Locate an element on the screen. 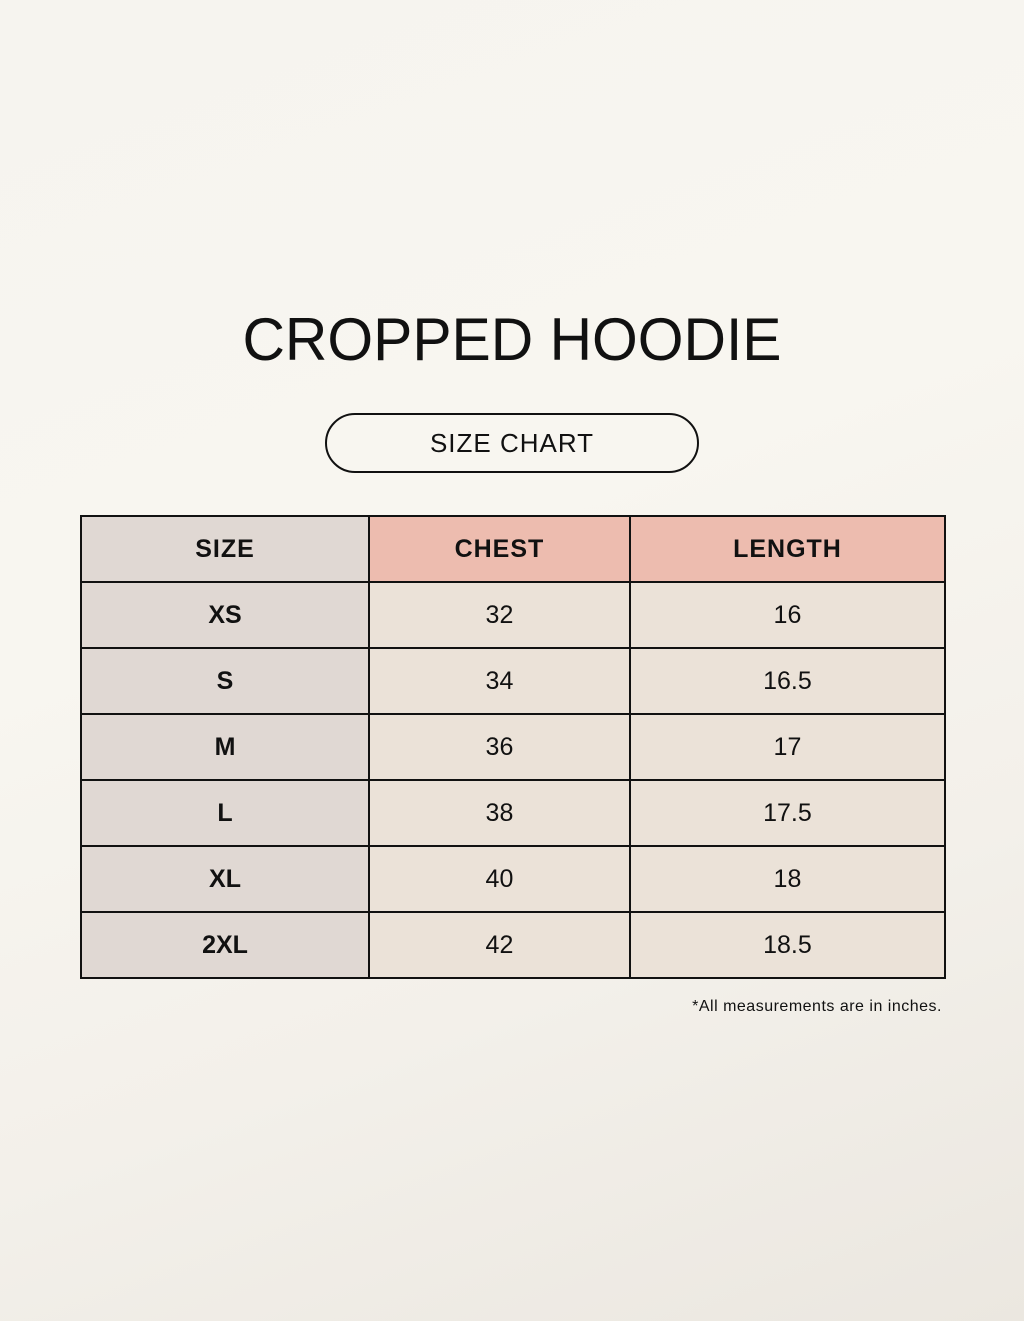 The height and width of the screenshot is (1321, 1024). size-cell: S is located at coordinates (225, 681).